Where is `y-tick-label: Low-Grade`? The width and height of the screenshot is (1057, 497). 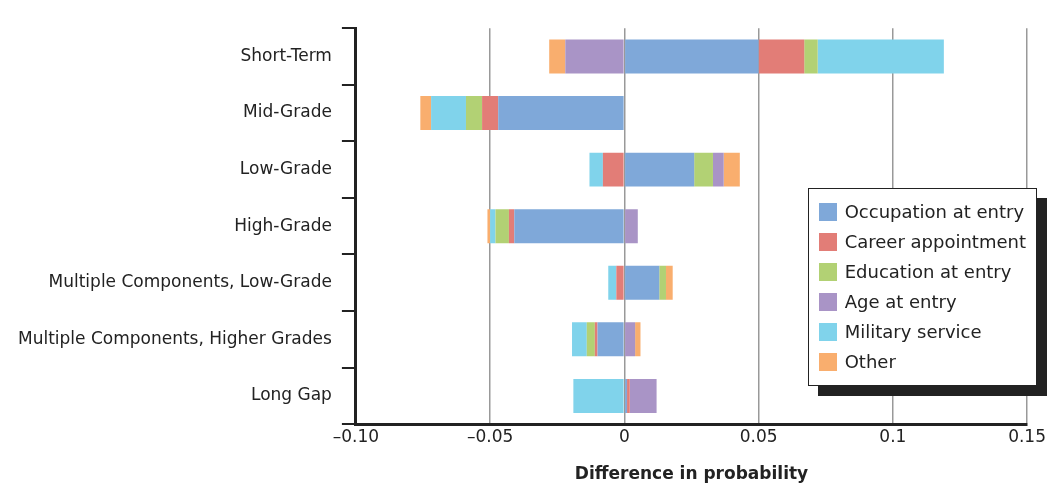 y-tick-label: Low-Grade is located at coordinates (285, 168).